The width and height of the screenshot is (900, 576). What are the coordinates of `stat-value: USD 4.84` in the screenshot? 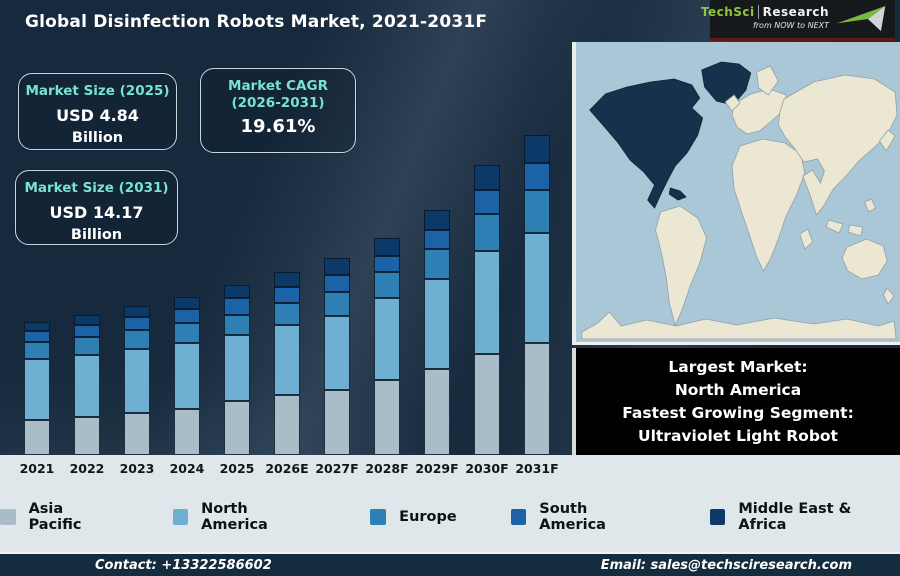 It's located at (97, 115).